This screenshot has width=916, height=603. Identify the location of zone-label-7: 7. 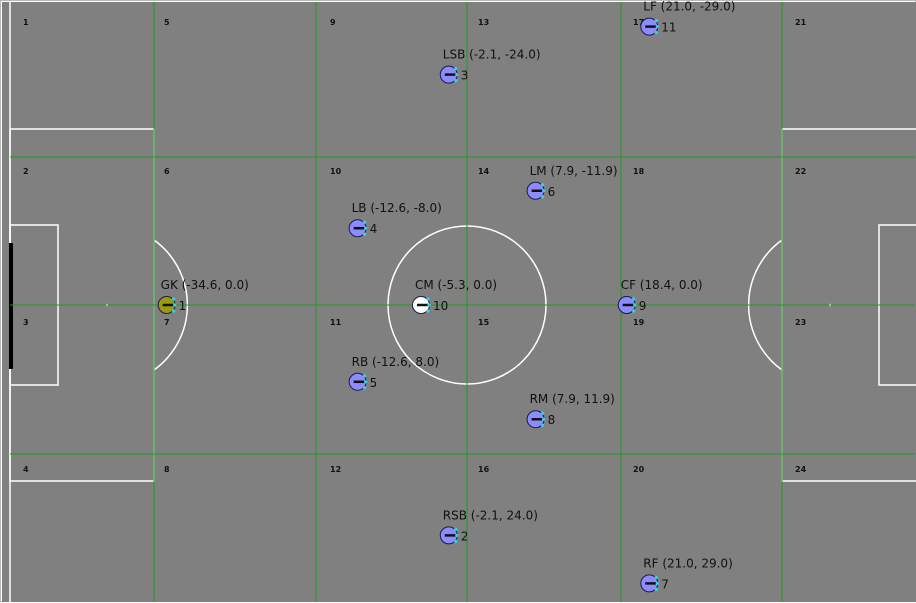
(167, 322).